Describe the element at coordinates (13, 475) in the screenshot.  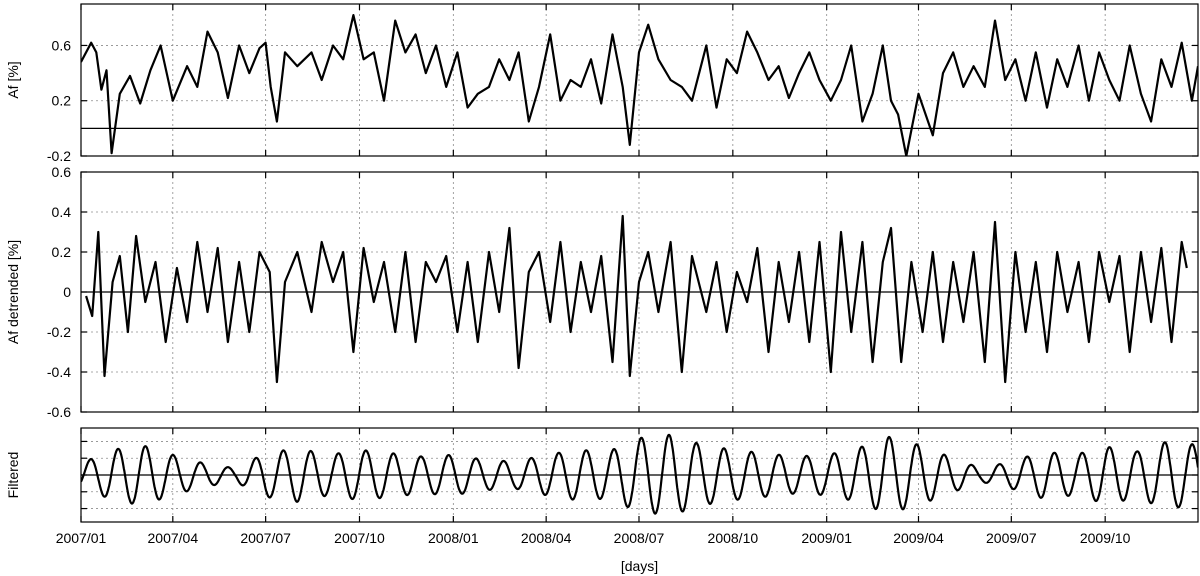
I see `y-axis-title: Filtered` at that location.